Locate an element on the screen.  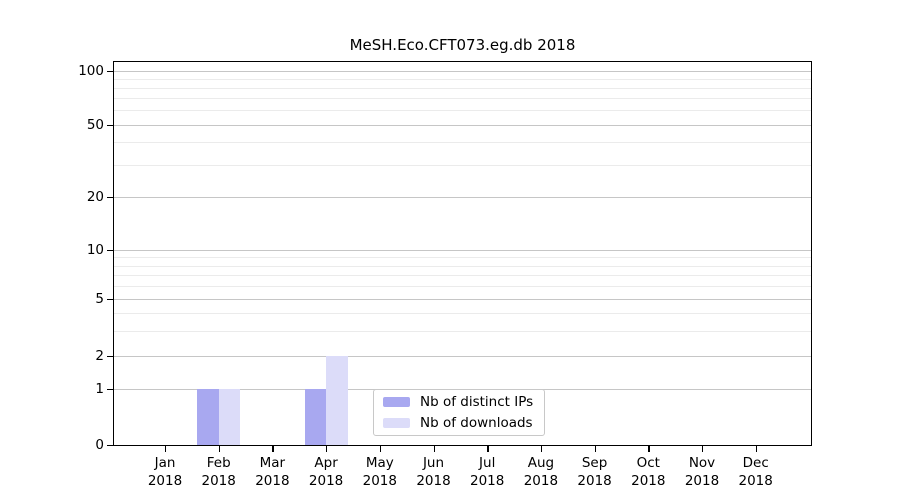
x-tick-jun is located at coordinates (434, 449).